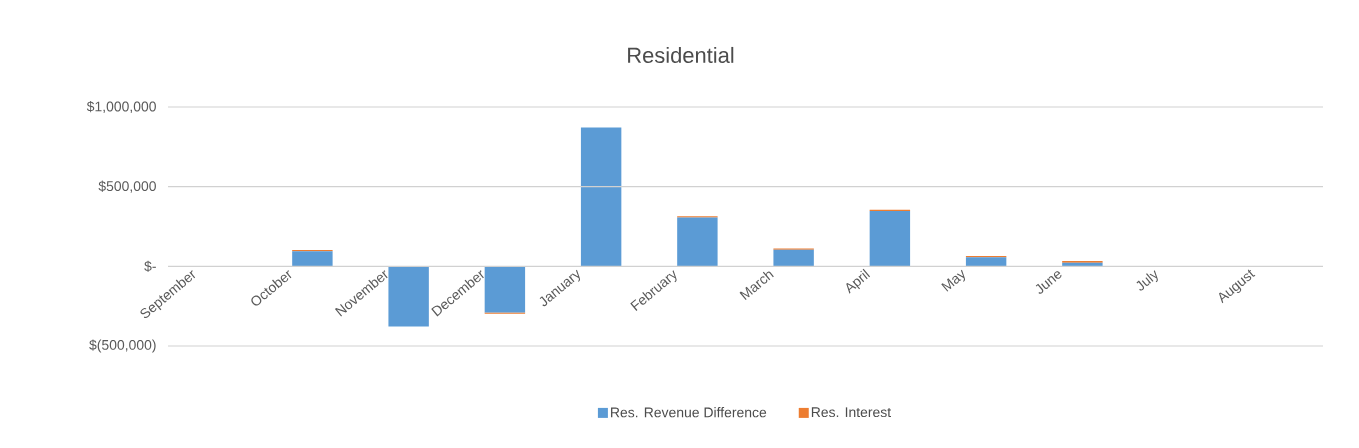 Image resolution: width=1359 pixels, height=448 pixels. What do you see at coordinates (127, 186) in the screenshot?
I see `y-tick-label: $500,000` at bounding box center [127, 186].